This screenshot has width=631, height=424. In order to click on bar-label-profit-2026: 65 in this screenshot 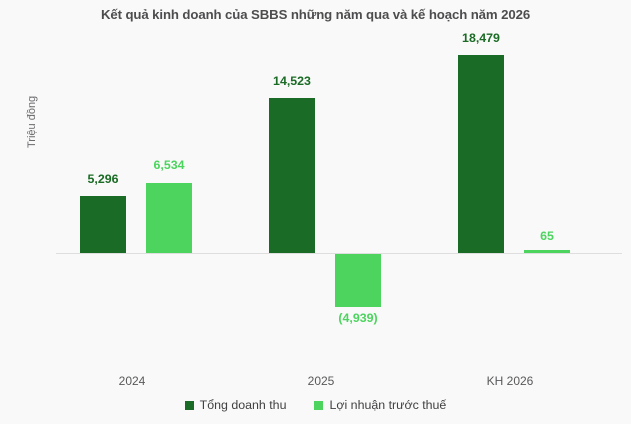, I will do `click(547, 236)`.